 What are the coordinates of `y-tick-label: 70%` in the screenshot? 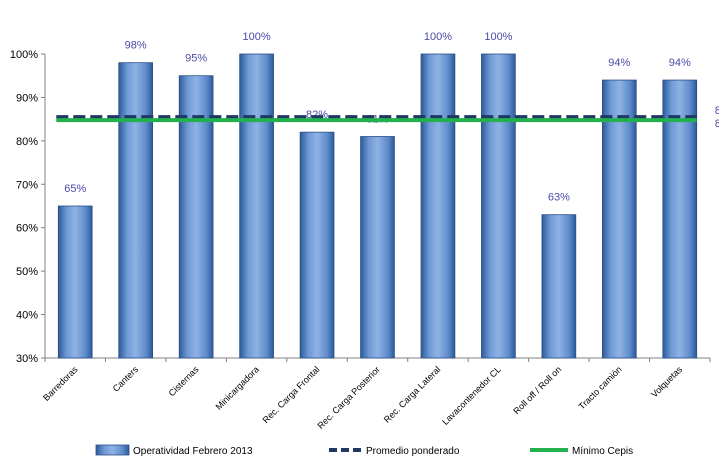 It's located at (27, 185).